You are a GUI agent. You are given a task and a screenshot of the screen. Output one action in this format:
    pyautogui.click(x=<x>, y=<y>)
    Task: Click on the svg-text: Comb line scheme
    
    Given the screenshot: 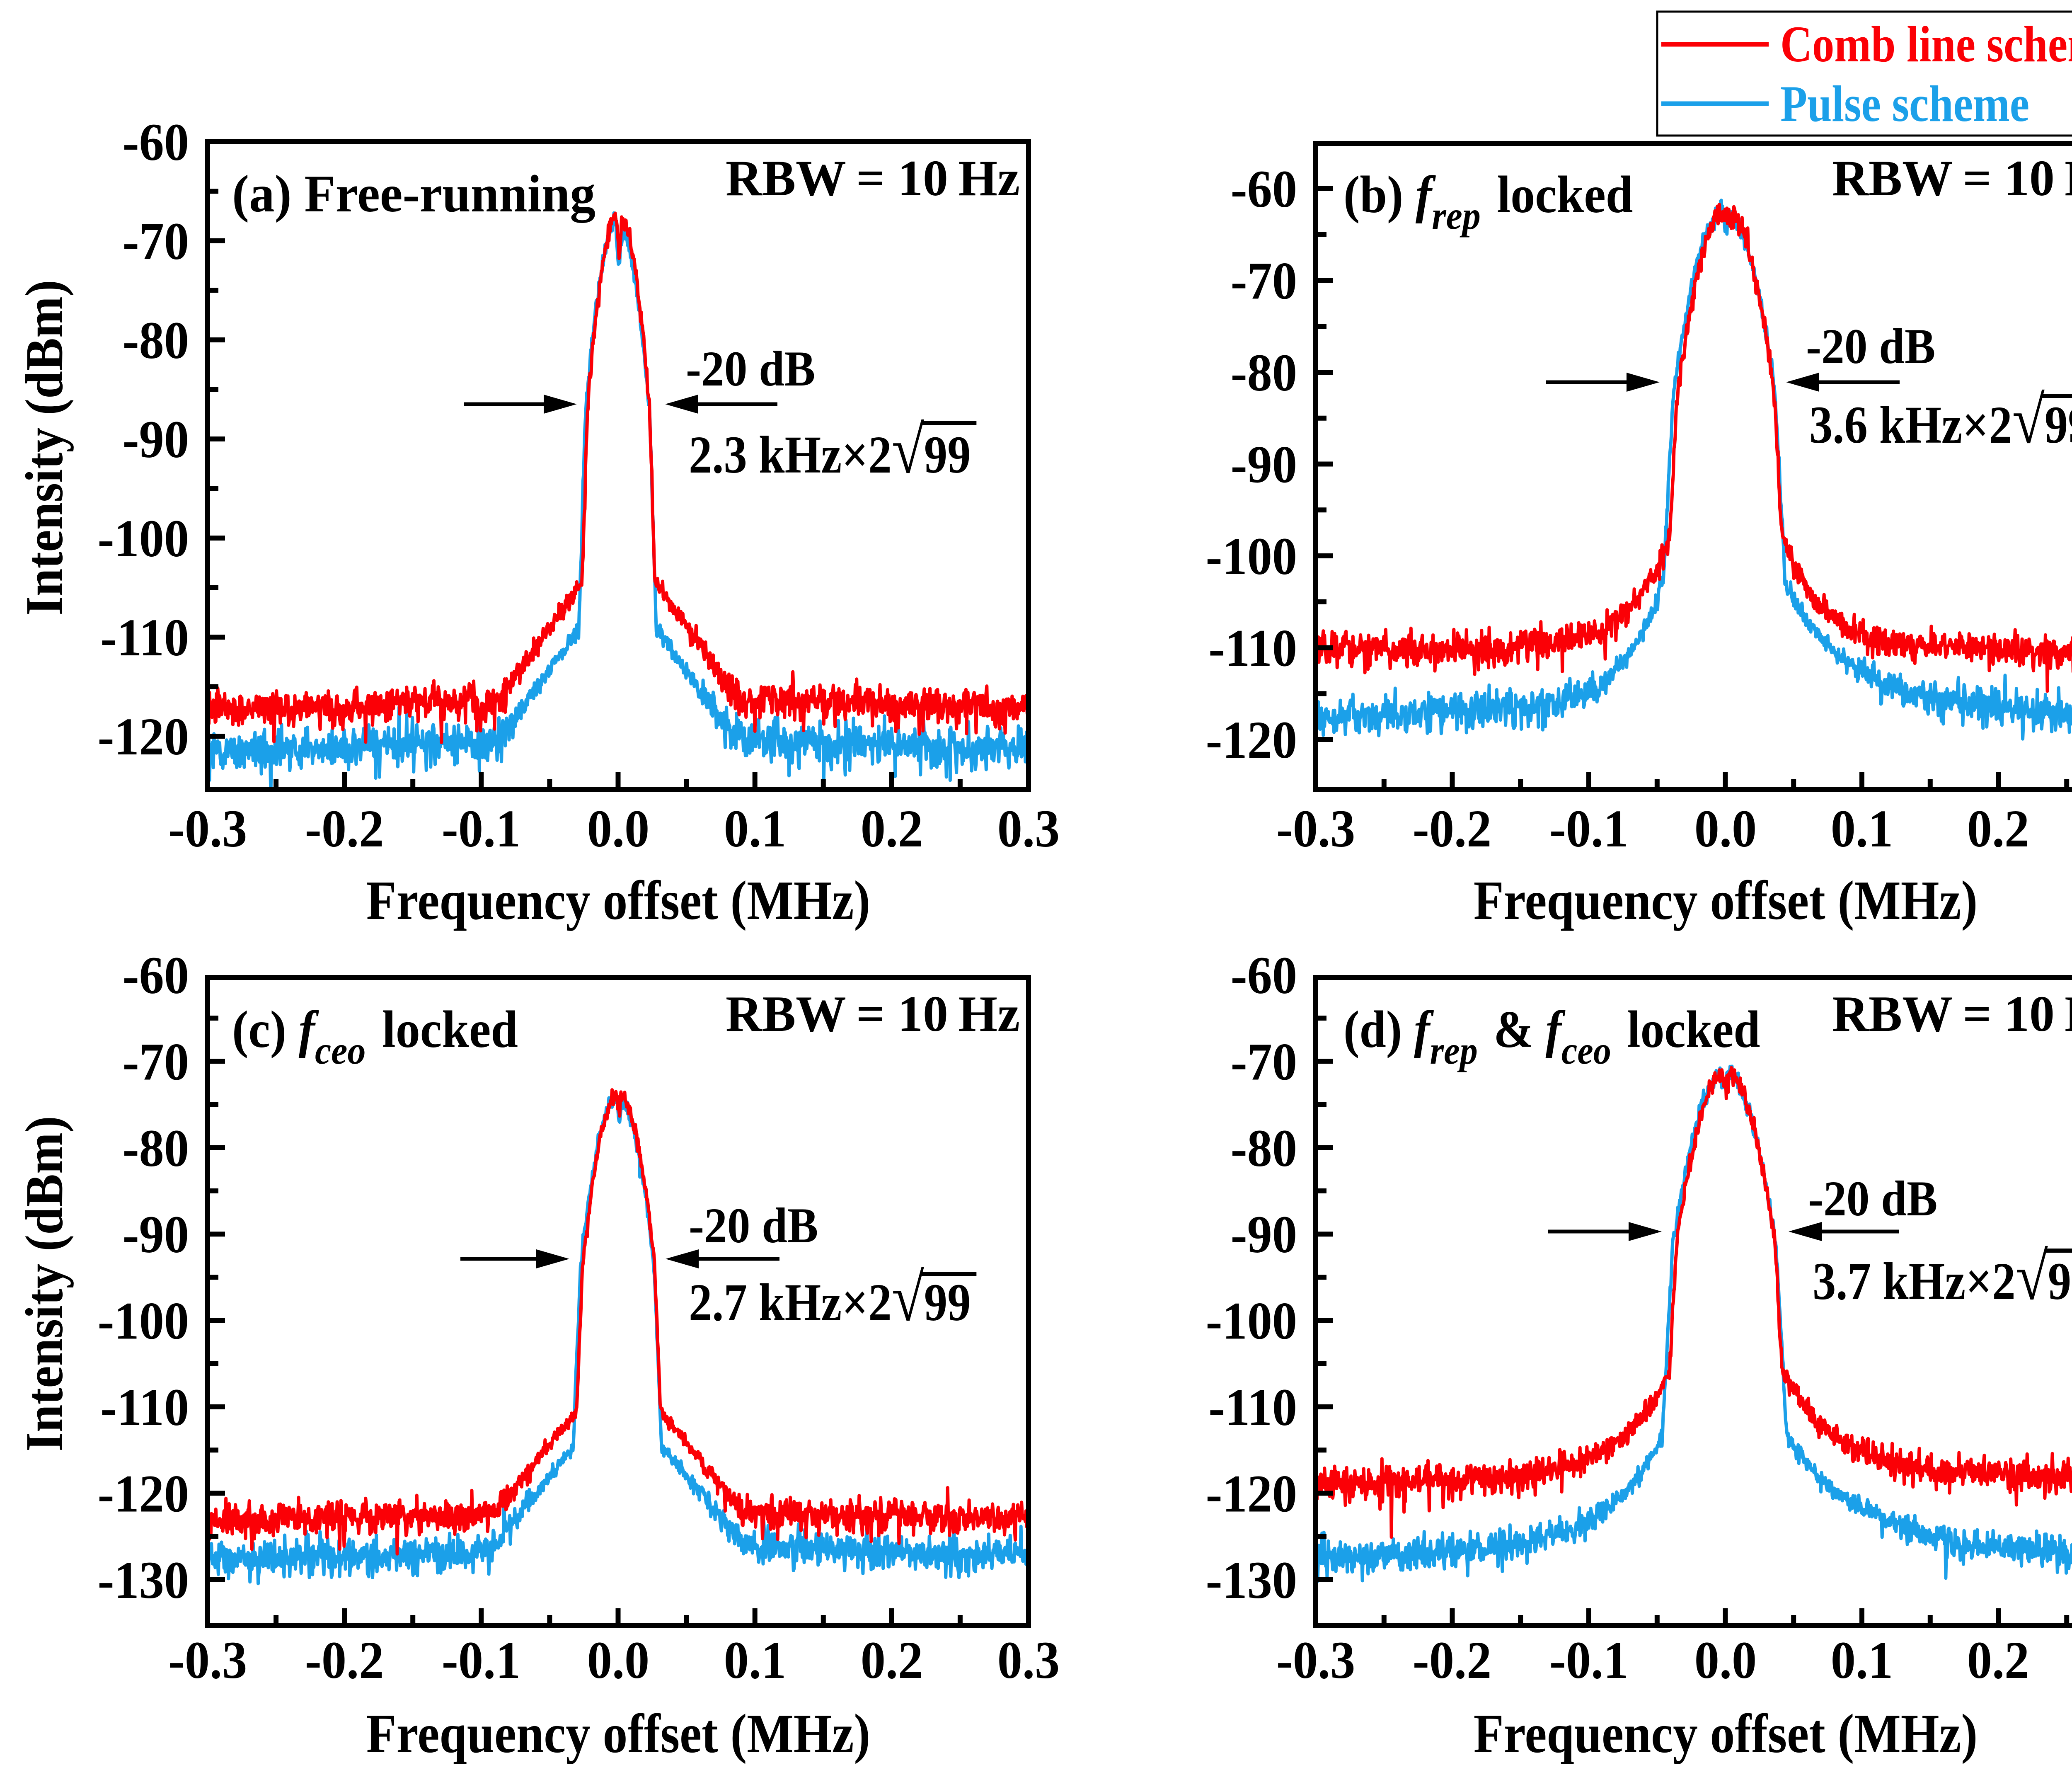 What is the action you would take?
    pyautogui.click(x=1926, y=44)
    